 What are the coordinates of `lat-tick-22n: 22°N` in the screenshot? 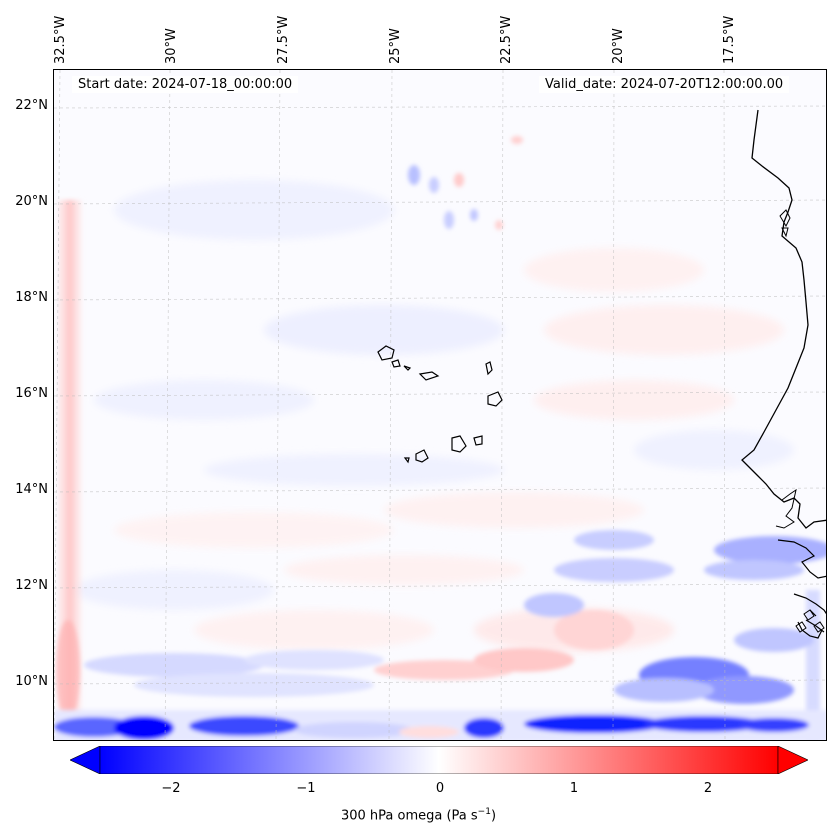 It's located at (31, 105).